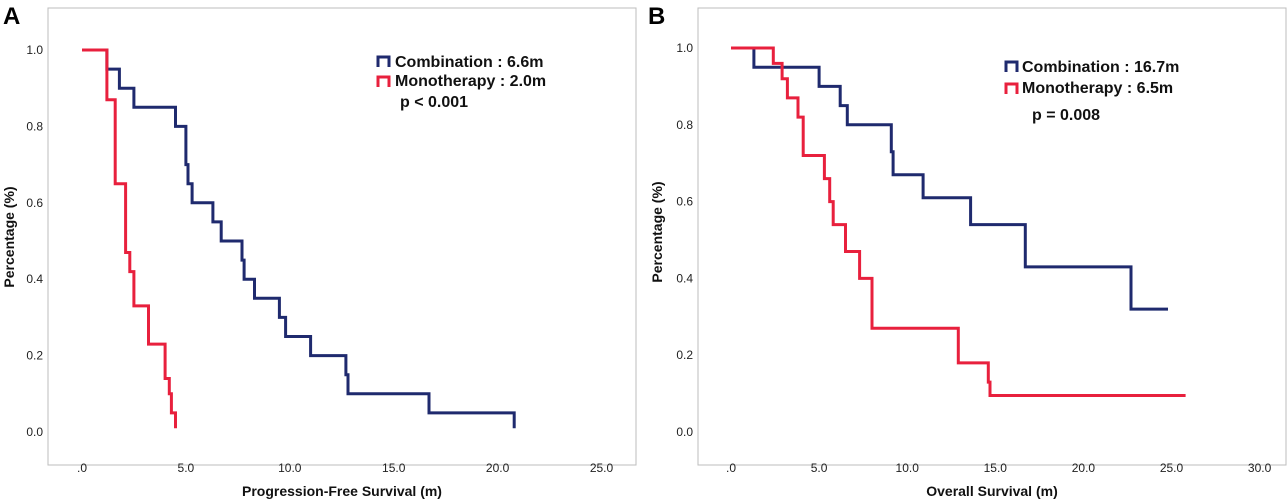  I want to click on panel-b-y-tick-label: 1.0, so click(684, 48).